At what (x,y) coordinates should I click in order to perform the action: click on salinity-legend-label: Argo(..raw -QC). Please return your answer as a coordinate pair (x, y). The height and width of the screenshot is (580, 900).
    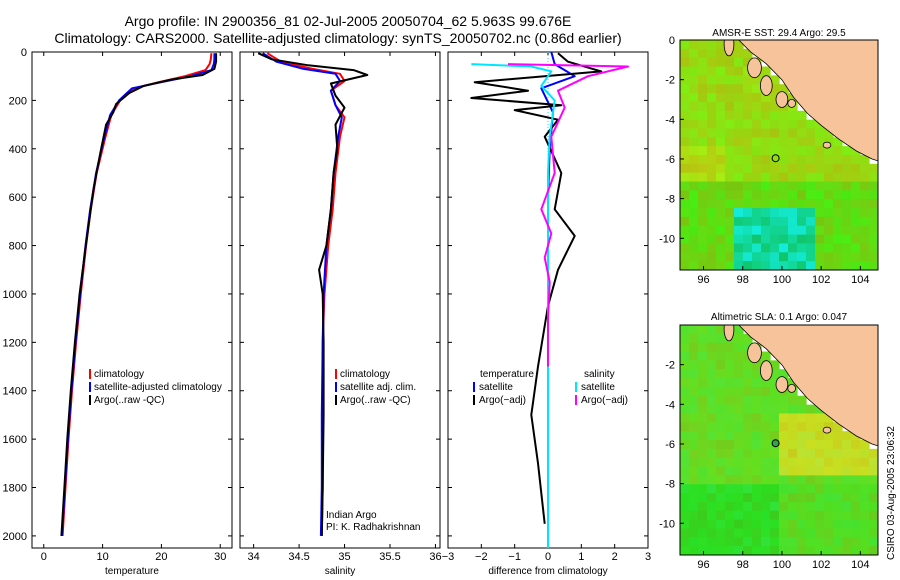
    Looking at the image, I should click on (375, 400).